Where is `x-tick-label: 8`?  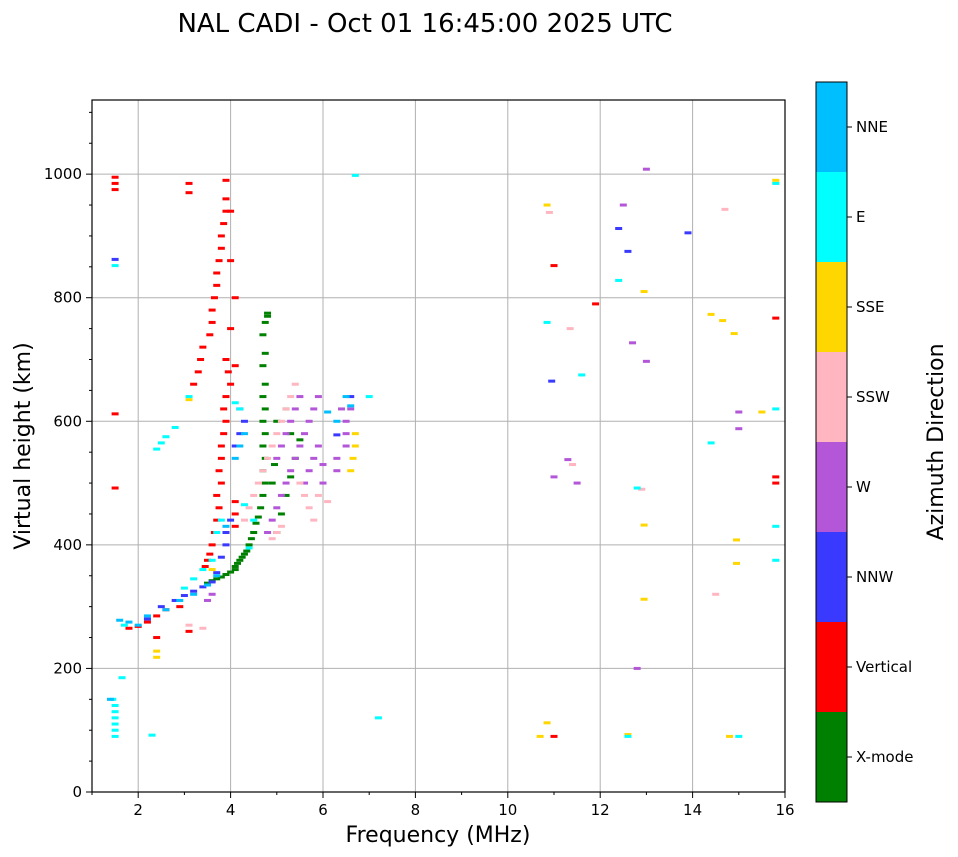
x-tick-label: 8 is located at coordinates (416, 810).